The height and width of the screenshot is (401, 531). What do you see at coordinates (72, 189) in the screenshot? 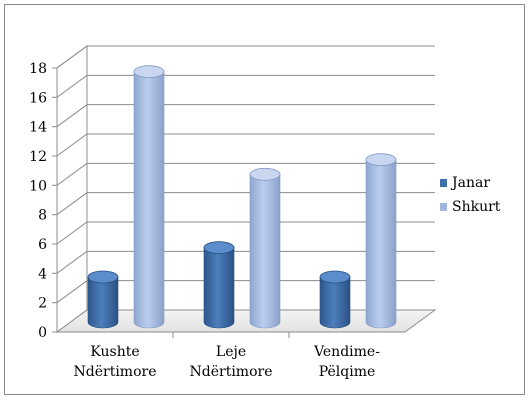
I see `side-wall` at bounding box center [72, 189].